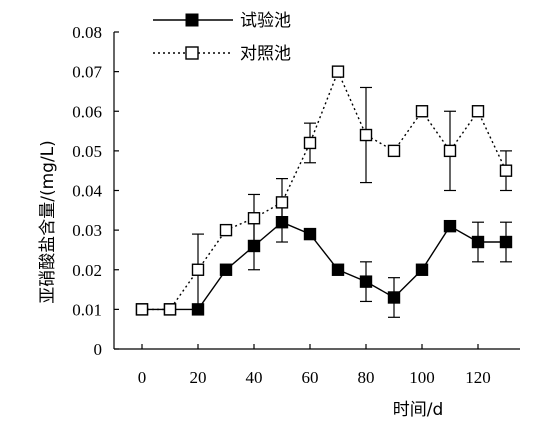  What do you see at coordinates (422, 377) in the screenshot?
I see `x-tick-label: 100` at bounding box center [422, 377].